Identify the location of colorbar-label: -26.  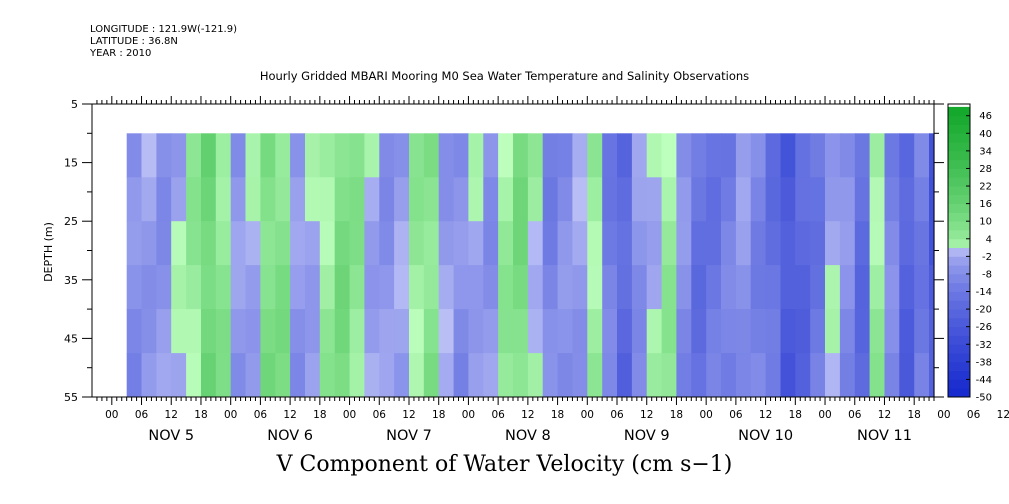
(984, 327).